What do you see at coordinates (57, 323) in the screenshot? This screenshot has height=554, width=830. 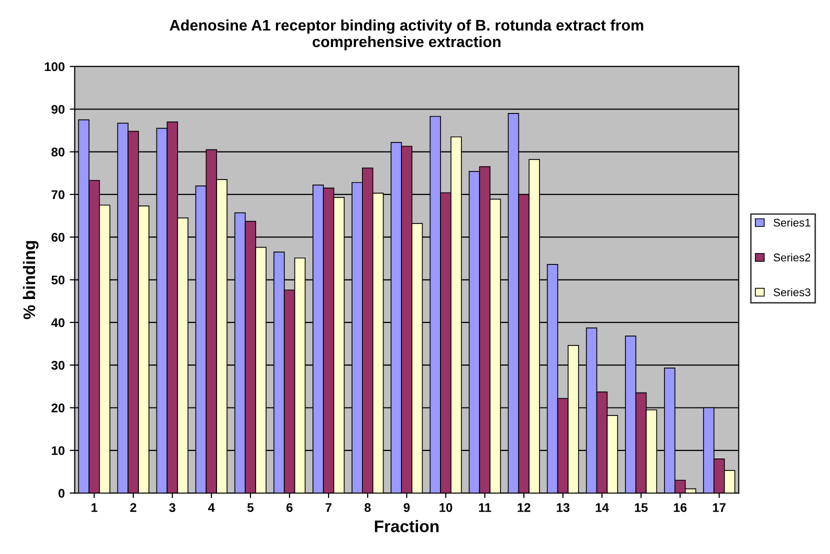 I see `y-tick-label: 40` at bounding box center [57, 323].